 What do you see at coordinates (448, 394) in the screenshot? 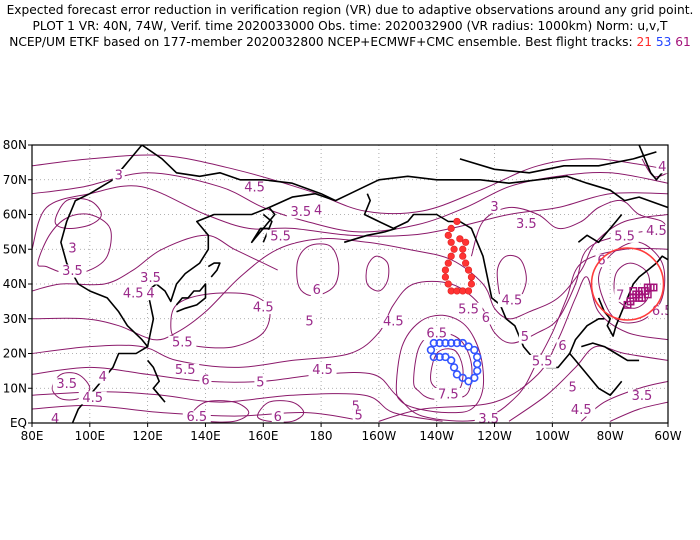
I see `contour-label: 7.5` at bounding box center [448, 394].